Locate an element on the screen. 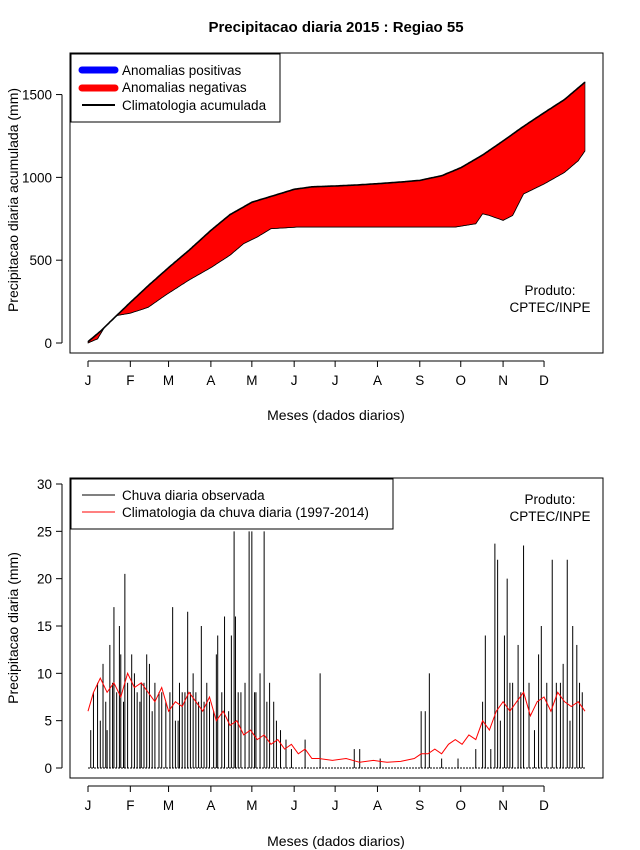 The image size is (640, 850). y-tick-label: 500 is located at coordinates (40, 260).